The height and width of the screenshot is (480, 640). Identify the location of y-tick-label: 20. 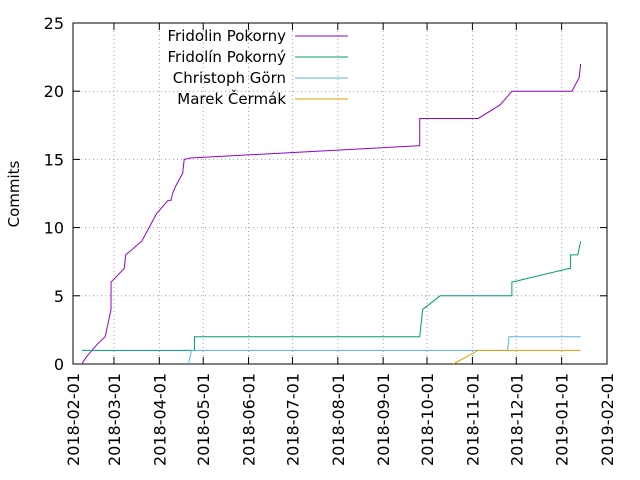
(54, 91).